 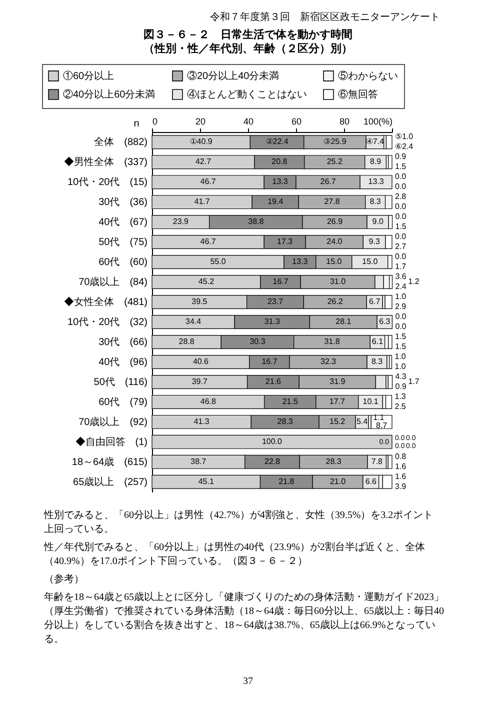 I want to click on data-label: 31.3, so click(x=272, y=321).